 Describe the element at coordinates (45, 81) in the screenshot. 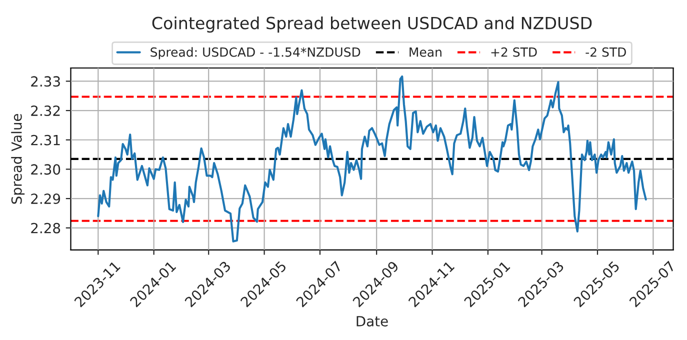

I see `y-tick-label: 2.33` at that location.